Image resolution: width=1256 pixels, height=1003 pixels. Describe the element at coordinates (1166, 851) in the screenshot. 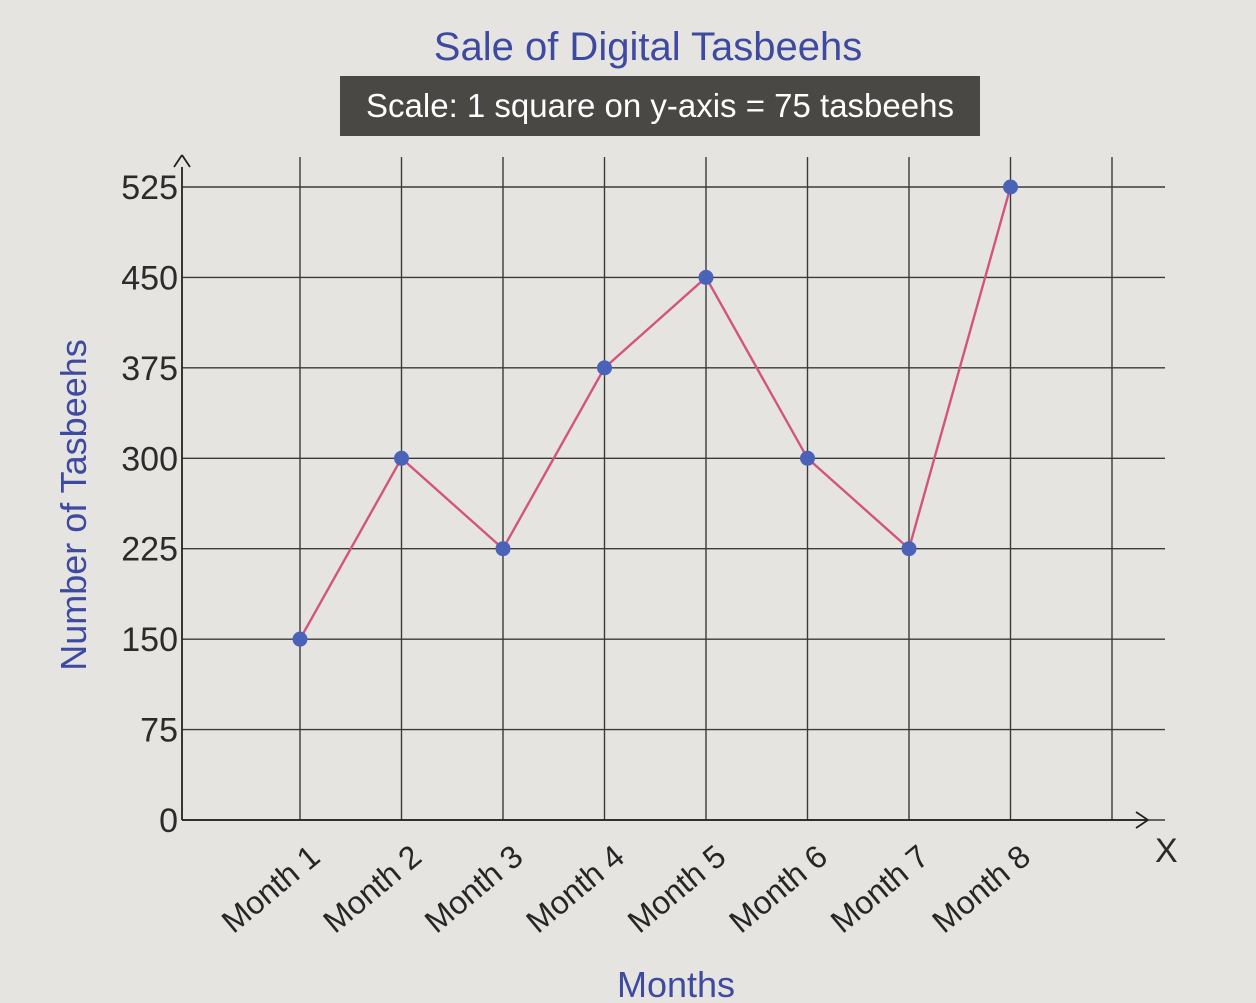

I see `x-axis-marker: X` at that location.